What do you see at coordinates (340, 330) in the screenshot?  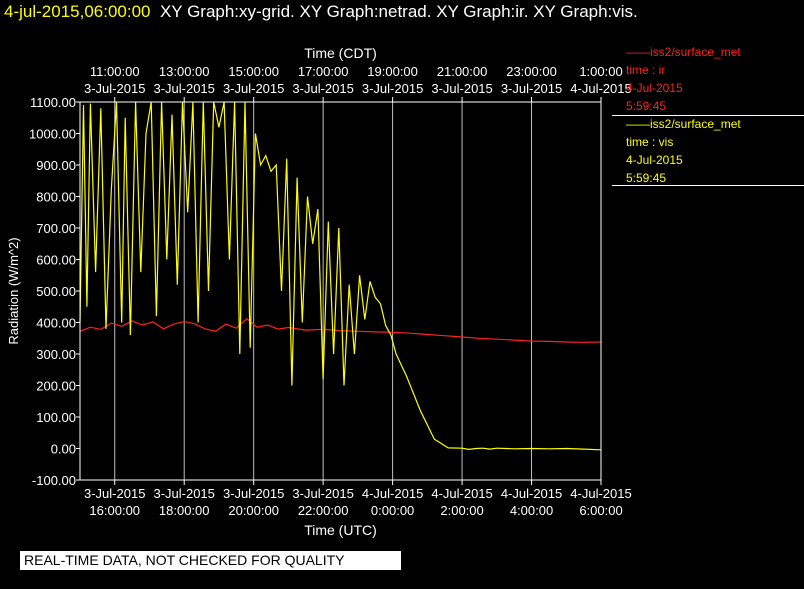 I see `series-line-ir` at bounding box center [340, 330].